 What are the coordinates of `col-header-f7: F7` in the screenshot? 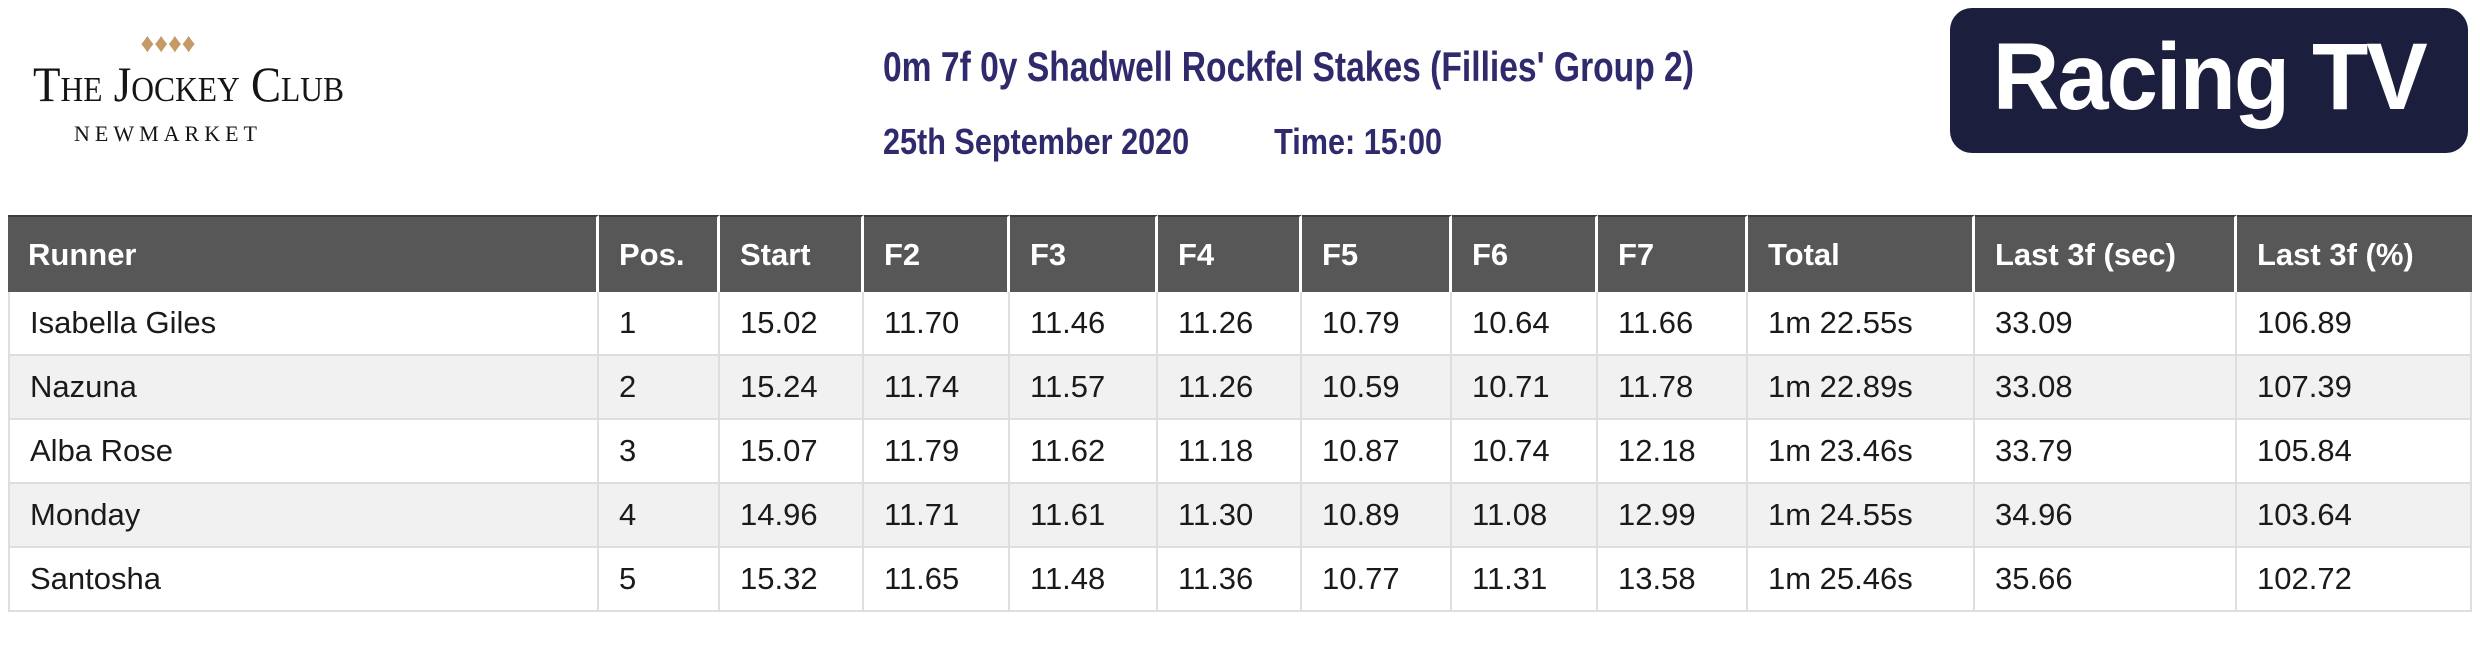 It's located at (1673, 253).